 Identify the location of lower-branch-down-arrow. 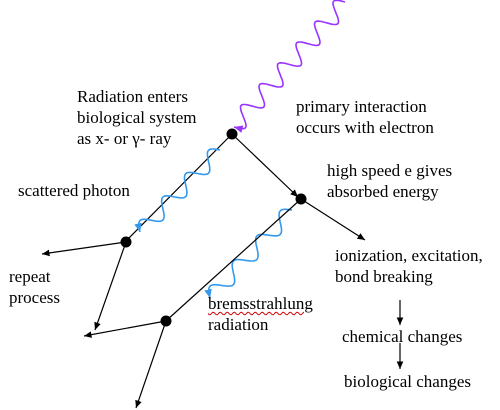
(151, 364).